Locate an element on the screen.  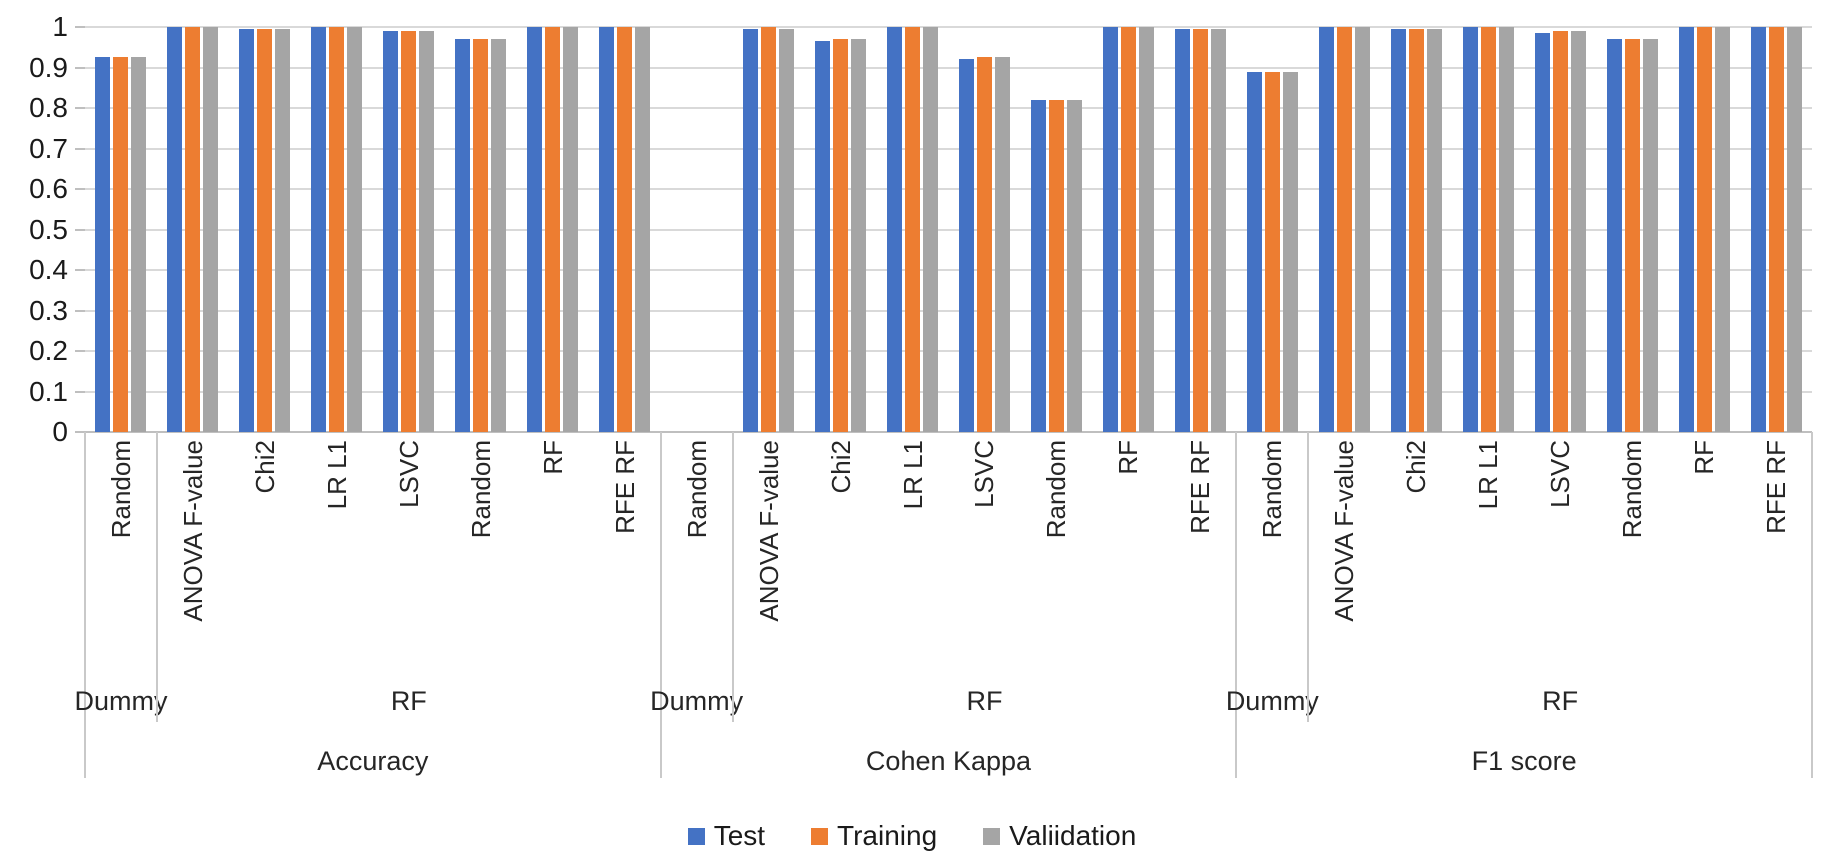
section-label: Accuracy is located at coordinates (373, 761).